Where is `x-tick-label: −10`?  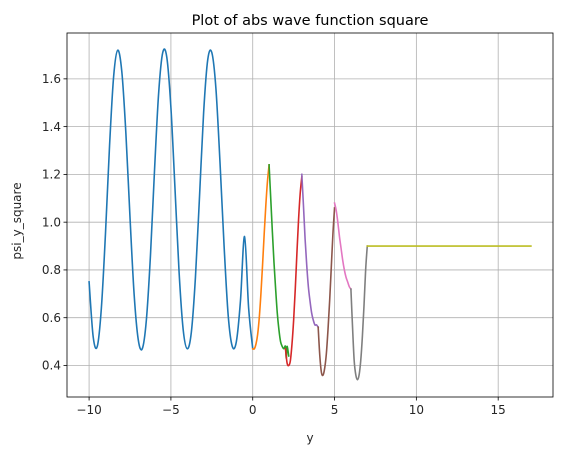
x-tick-label: −10 is located at coordinates (88, 410).